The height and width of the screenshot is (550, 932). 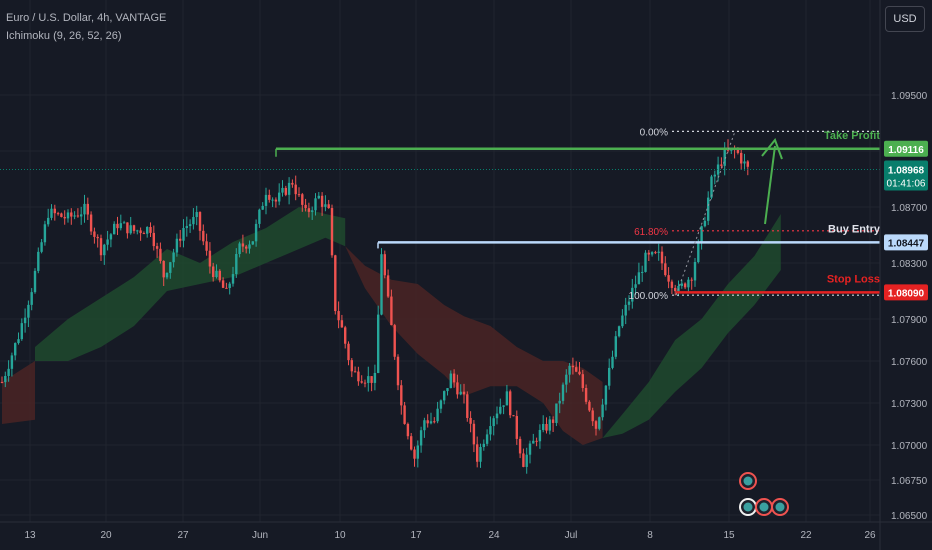 I want to click on time-axis: 13 20 27 Jun 10 17 24 Jul 8 15 22 26, so click(x=466, y=531).